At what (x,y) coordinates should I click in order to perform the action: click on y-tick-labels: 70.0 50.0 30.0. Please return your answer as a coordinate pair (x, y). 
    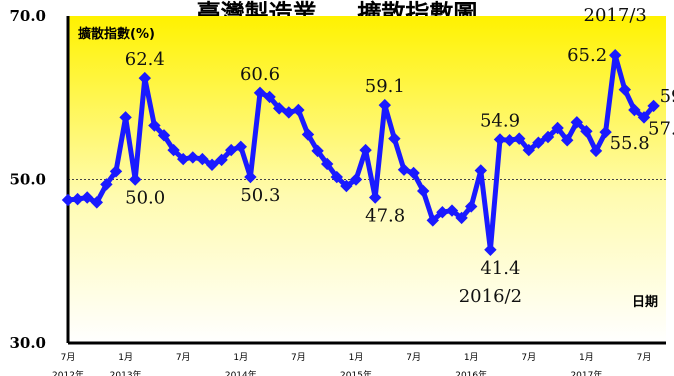
    Looking at the image, I should click on (27, 179).